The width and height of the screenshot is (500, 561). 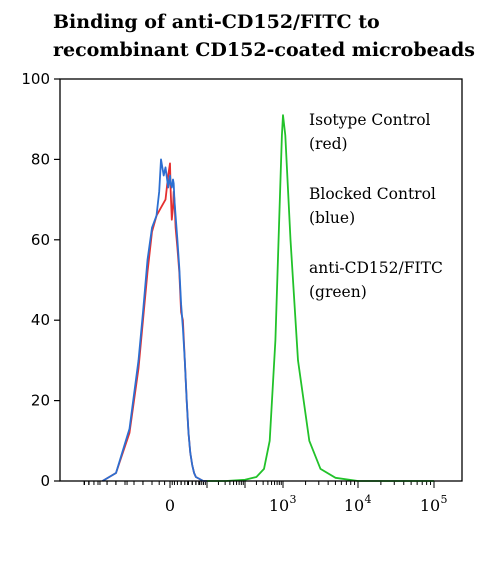 I want to click on chart-title-line-1: Binding of anti-CD152/FITC to, so click(x=216, y=22).